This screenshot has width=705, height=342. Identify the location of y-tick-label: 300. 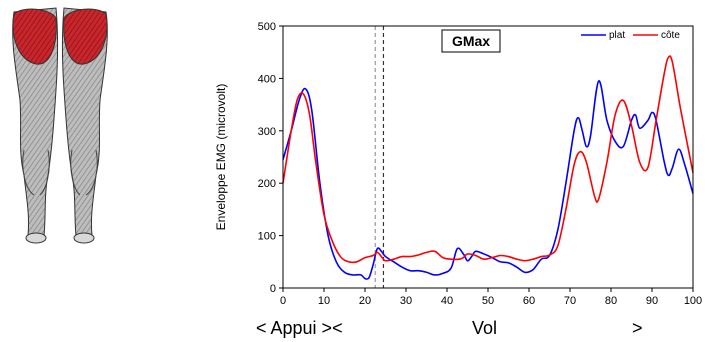
(267, 132).